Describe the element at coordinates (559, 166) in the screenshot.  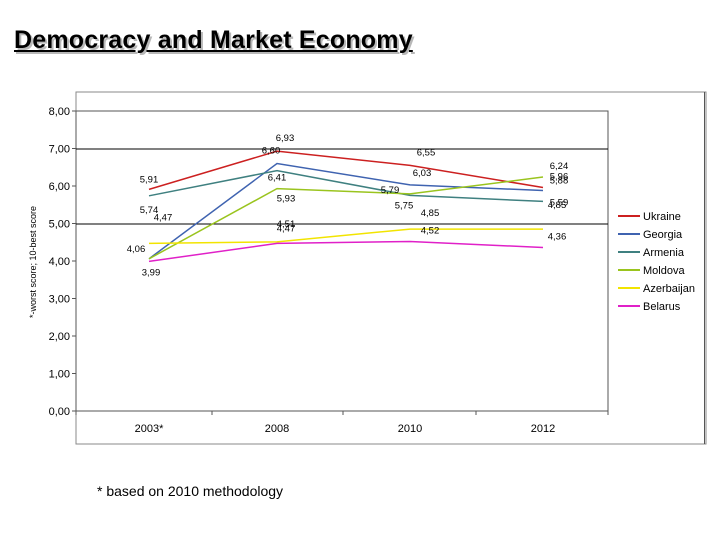
I see `data-label: 6,24` at that location.